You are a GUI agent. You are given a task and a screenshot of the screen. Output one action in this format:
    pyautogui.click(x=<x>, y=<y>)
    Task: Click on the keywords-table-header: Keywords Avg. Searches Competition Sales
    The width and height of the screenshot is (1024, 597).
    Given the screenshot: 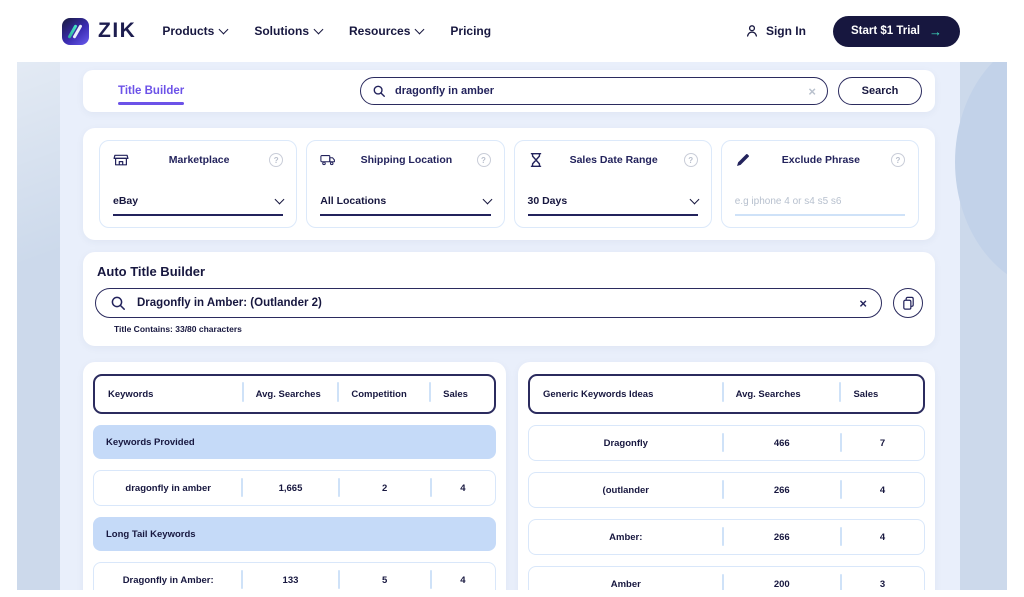 What is the action you would take?
    pyautogui.click(x=294, y=394)
    